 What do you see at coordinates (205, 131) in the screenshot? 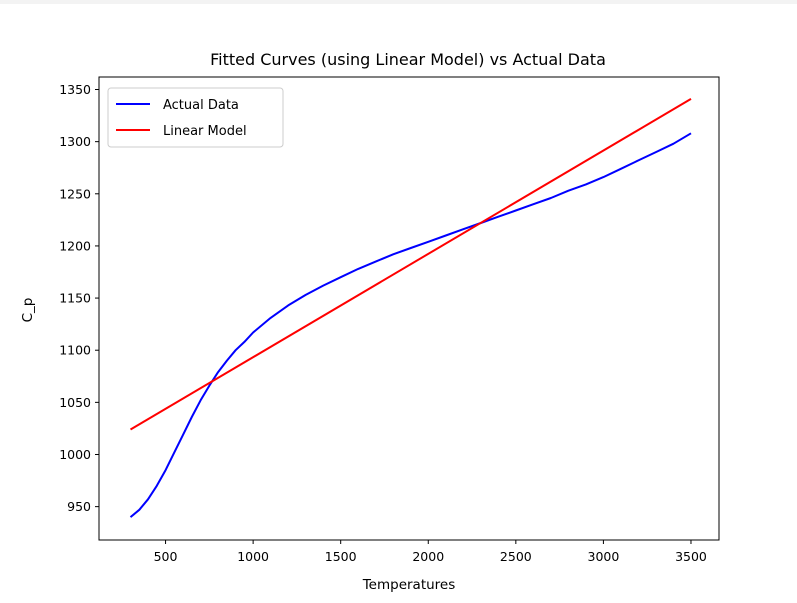
I see `legend-label-linear-model: Linear Model` at bounding box center [205, 131].